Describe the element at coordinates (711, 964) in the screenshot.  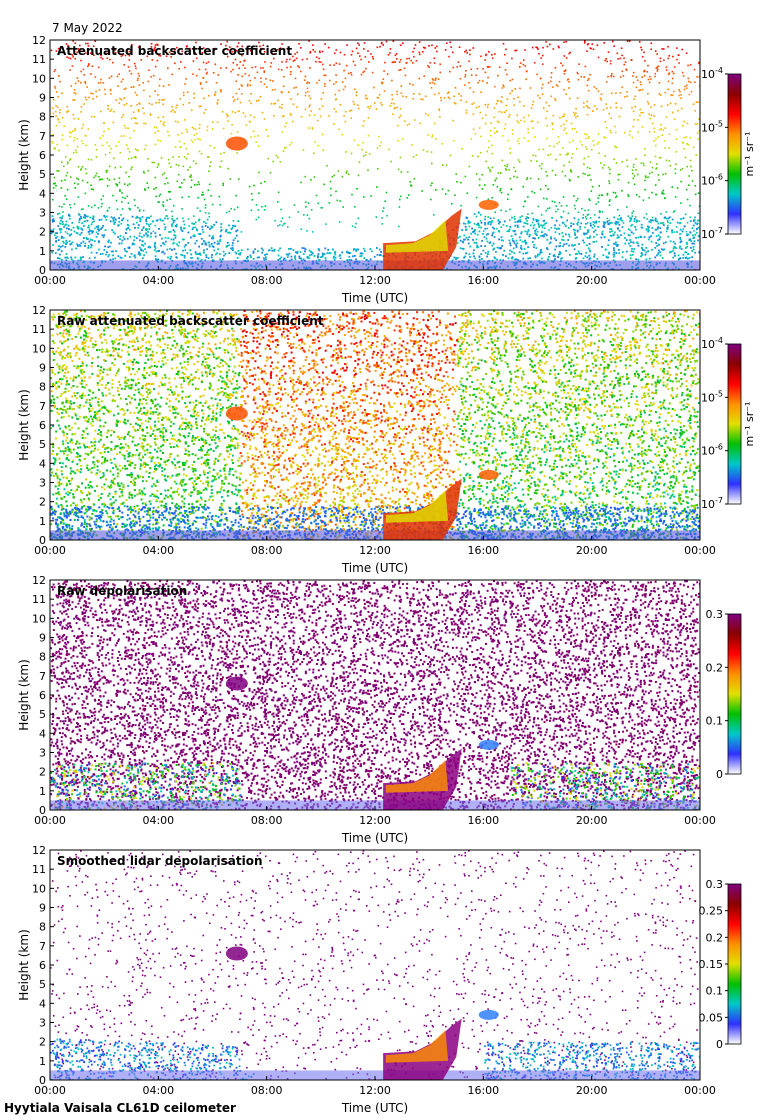
I see `colorbar-tick-label: 0.15` at that location.